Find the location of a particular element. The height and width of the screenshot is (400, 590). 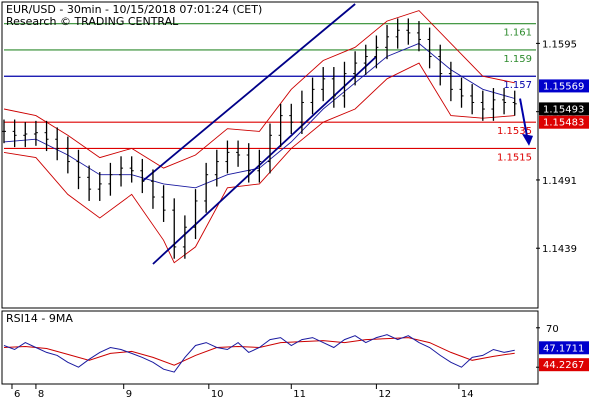

forecast-arrow-head is located at coordinates (528, 139).